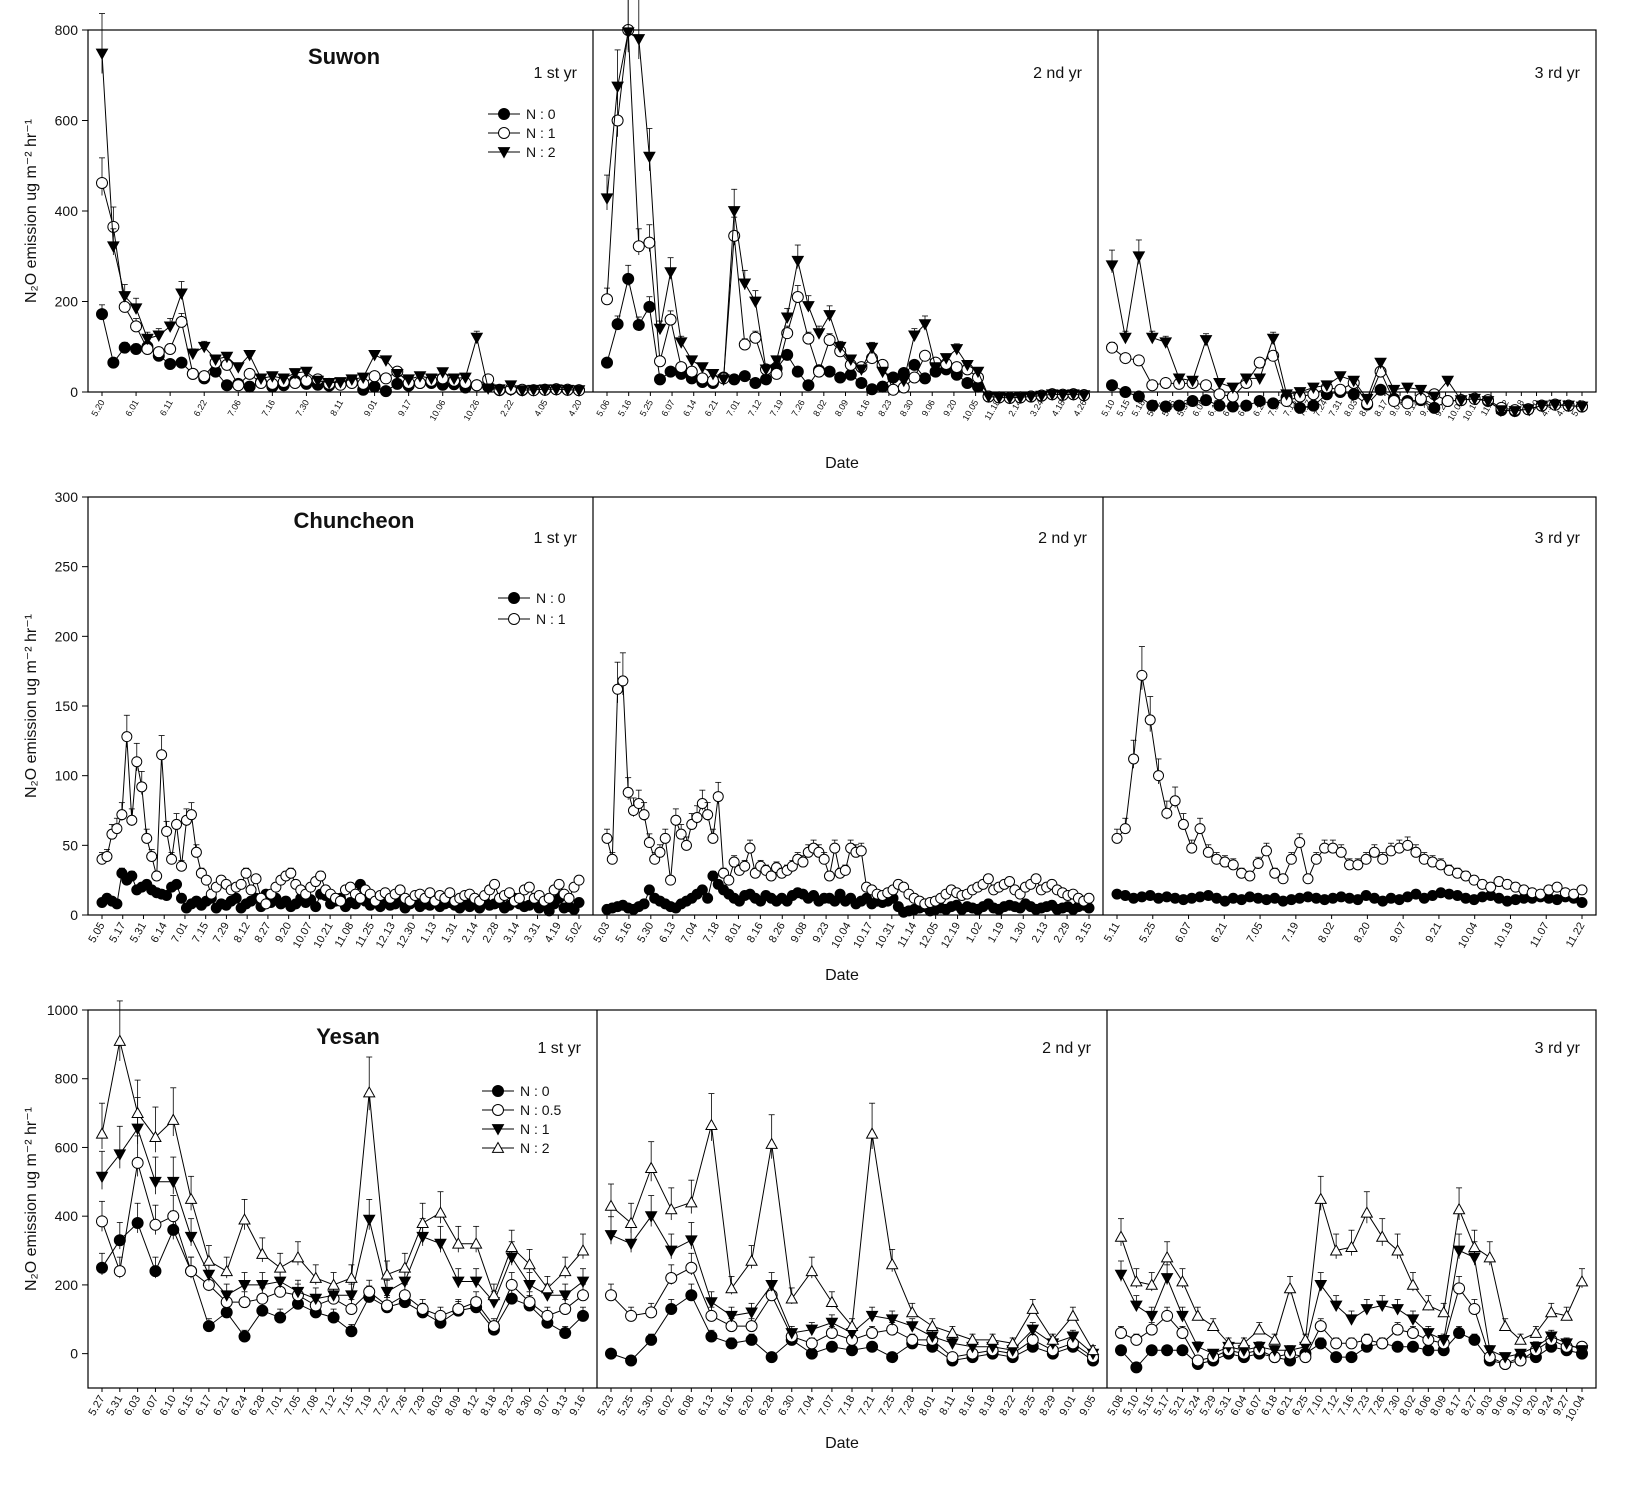  What do you see at coordinates (884, 408) in the screenshot?
I see `x-tick-label: 8.23` at bounding box center [884, 408].